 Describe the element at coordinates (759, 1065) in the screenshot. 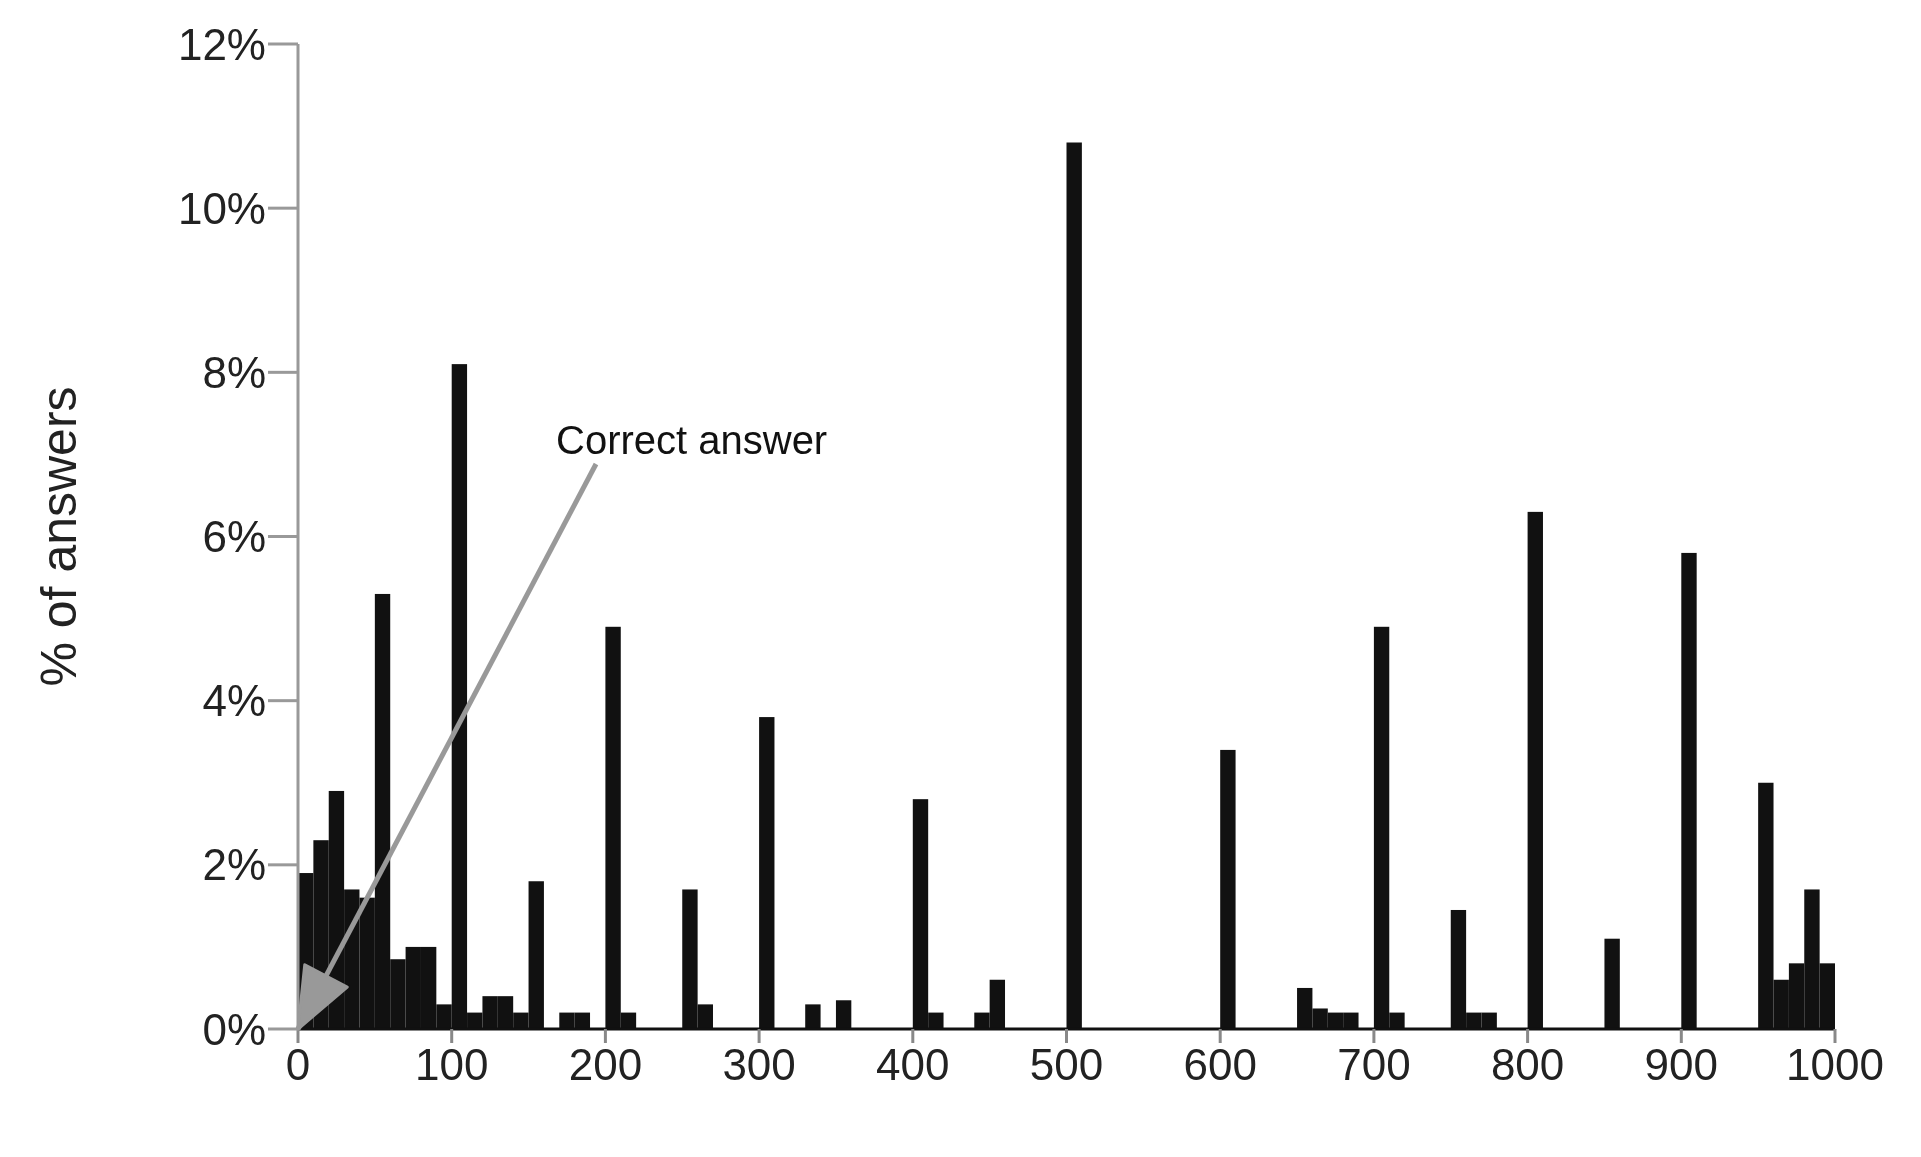

I see `x-tick-label: 300` at that location.